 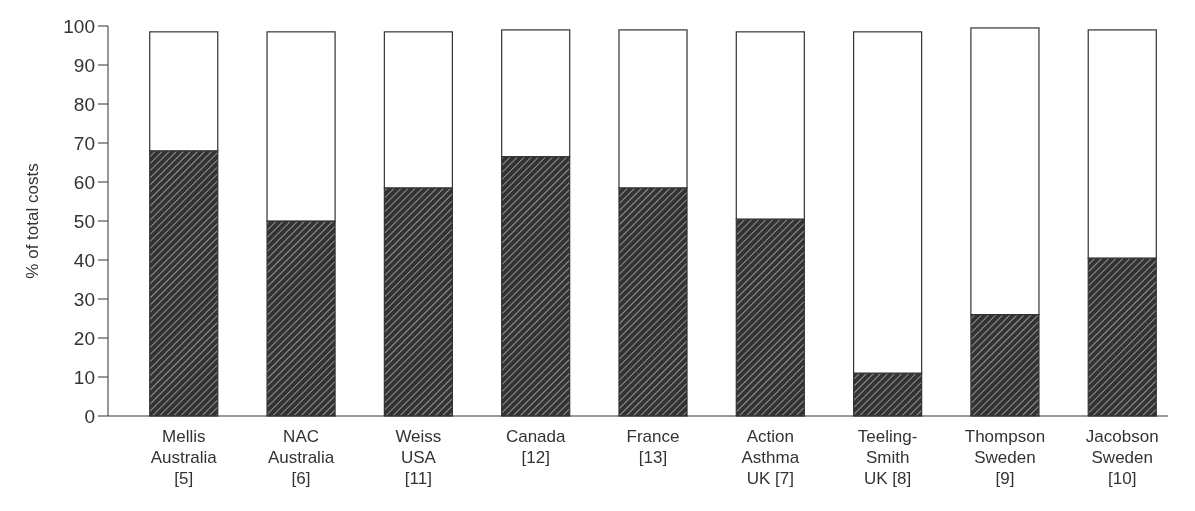 What do you see at coordinates (653, 447) in the screenshot?
I see `x-tick-label: France [13]` at bounding box center [653, 447].